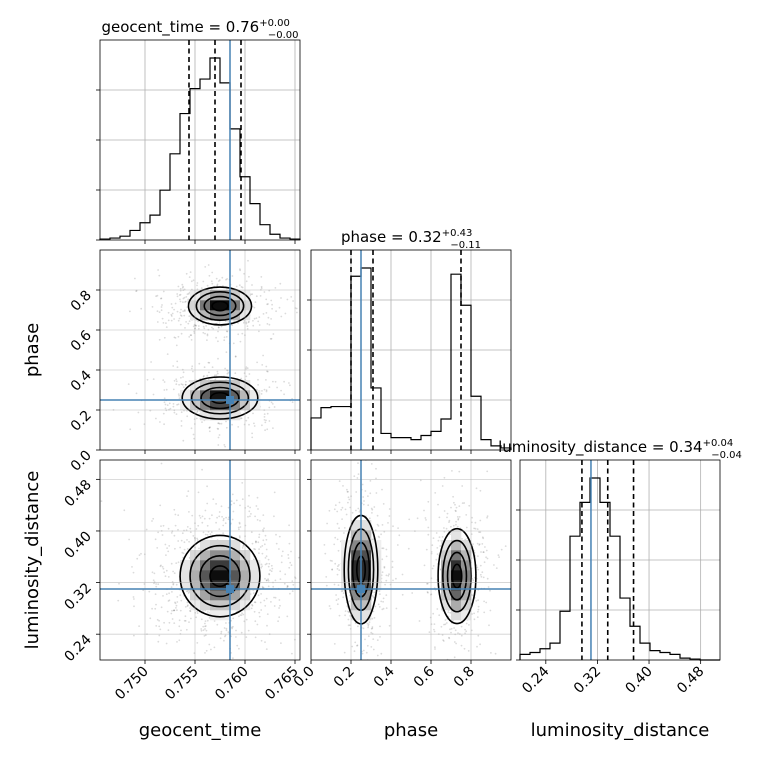 The width and height of the screenshot is (760, 760). Describe the element at coordinates (81, 461) in the screenshot. I see `y-tick-label: 0.0` at that location.